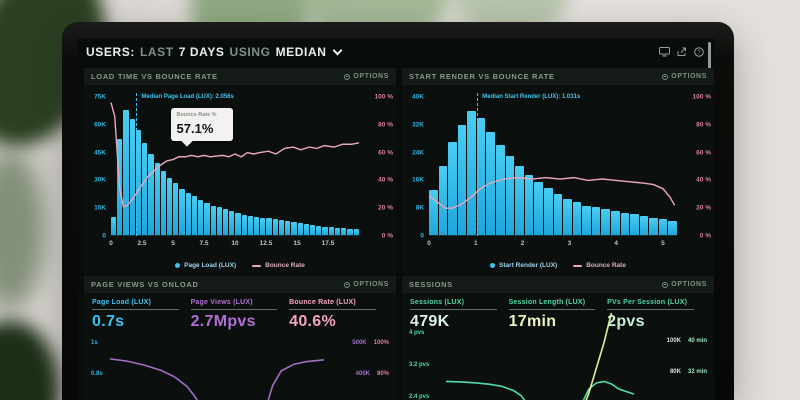 Image resolution: width=800 pixels, height=400 pixels. I want to click on display-icon, so click(664, 52).